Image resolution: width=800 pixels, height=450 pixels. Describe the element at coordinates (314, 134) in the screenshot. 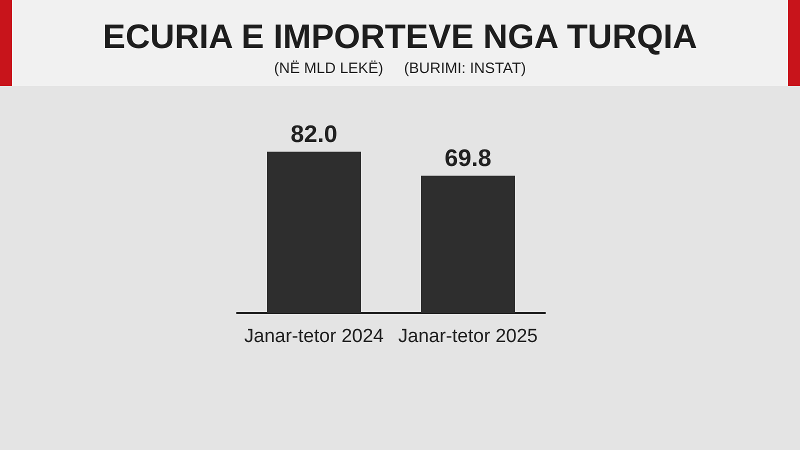

I see `data-label: 82.0` at that location.